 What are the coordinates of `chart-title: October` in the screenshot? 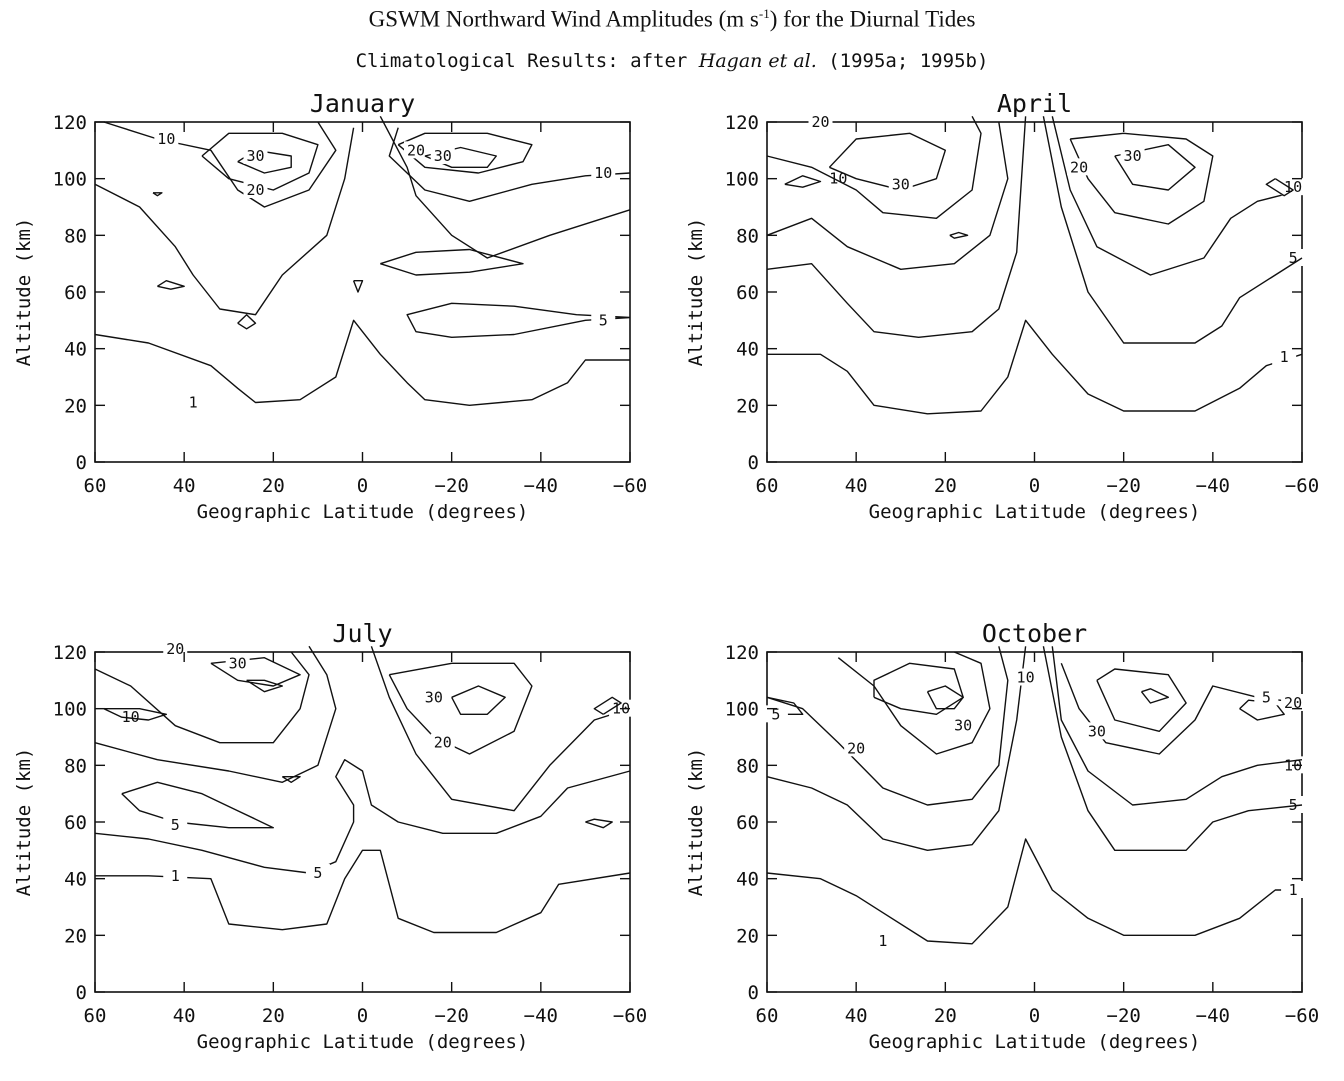 It's located at (1034, 633).